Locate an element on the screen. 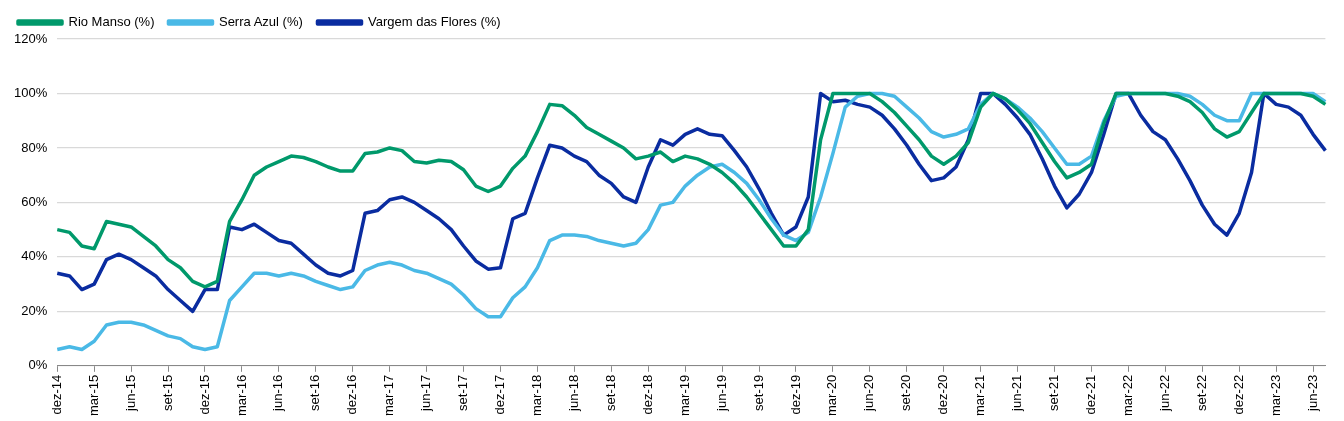 This screenshot has width=1344, height=421. x-tick-label: jun-19 is located at coordinates (721, 393).